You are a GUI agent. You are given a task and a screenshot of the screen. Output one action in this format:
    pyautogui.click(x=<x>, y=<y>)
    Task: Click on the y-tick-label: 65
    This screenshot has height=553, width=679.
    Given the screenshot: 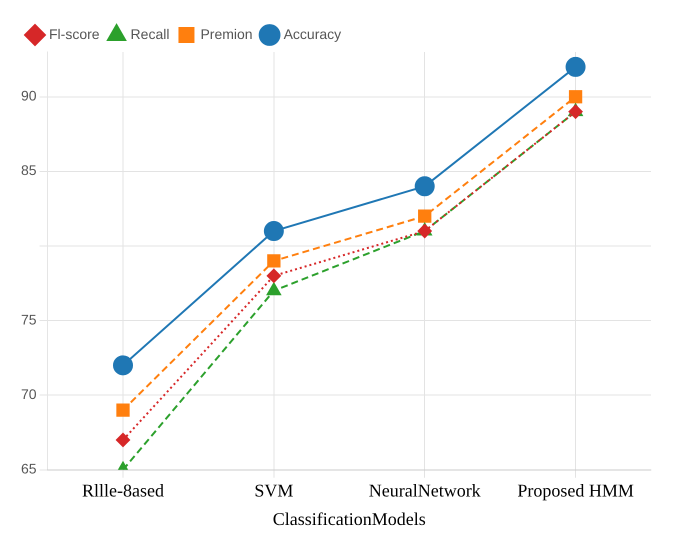 What is the action you would take?
    pyautogui.click(x=28, y=468)
    